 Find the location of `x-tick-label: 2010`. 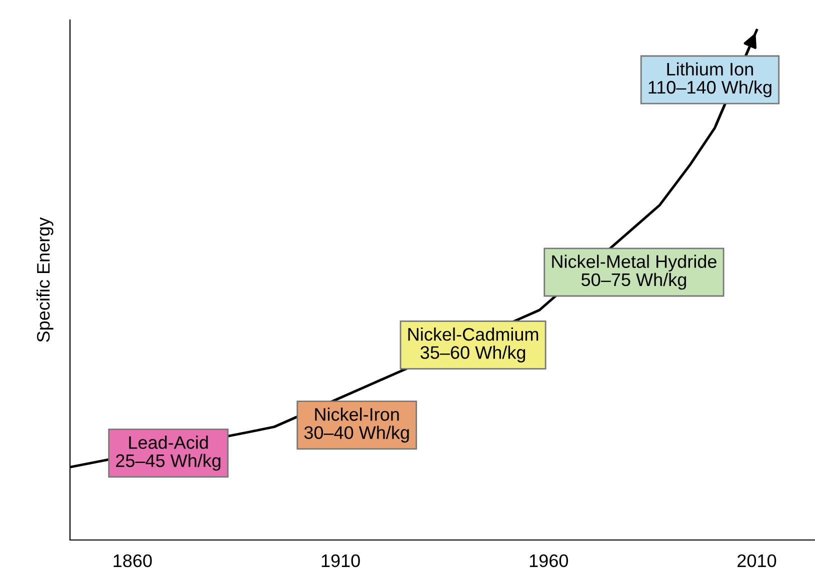

x-tick-label: 2010 is located at coordinates (757, 561).